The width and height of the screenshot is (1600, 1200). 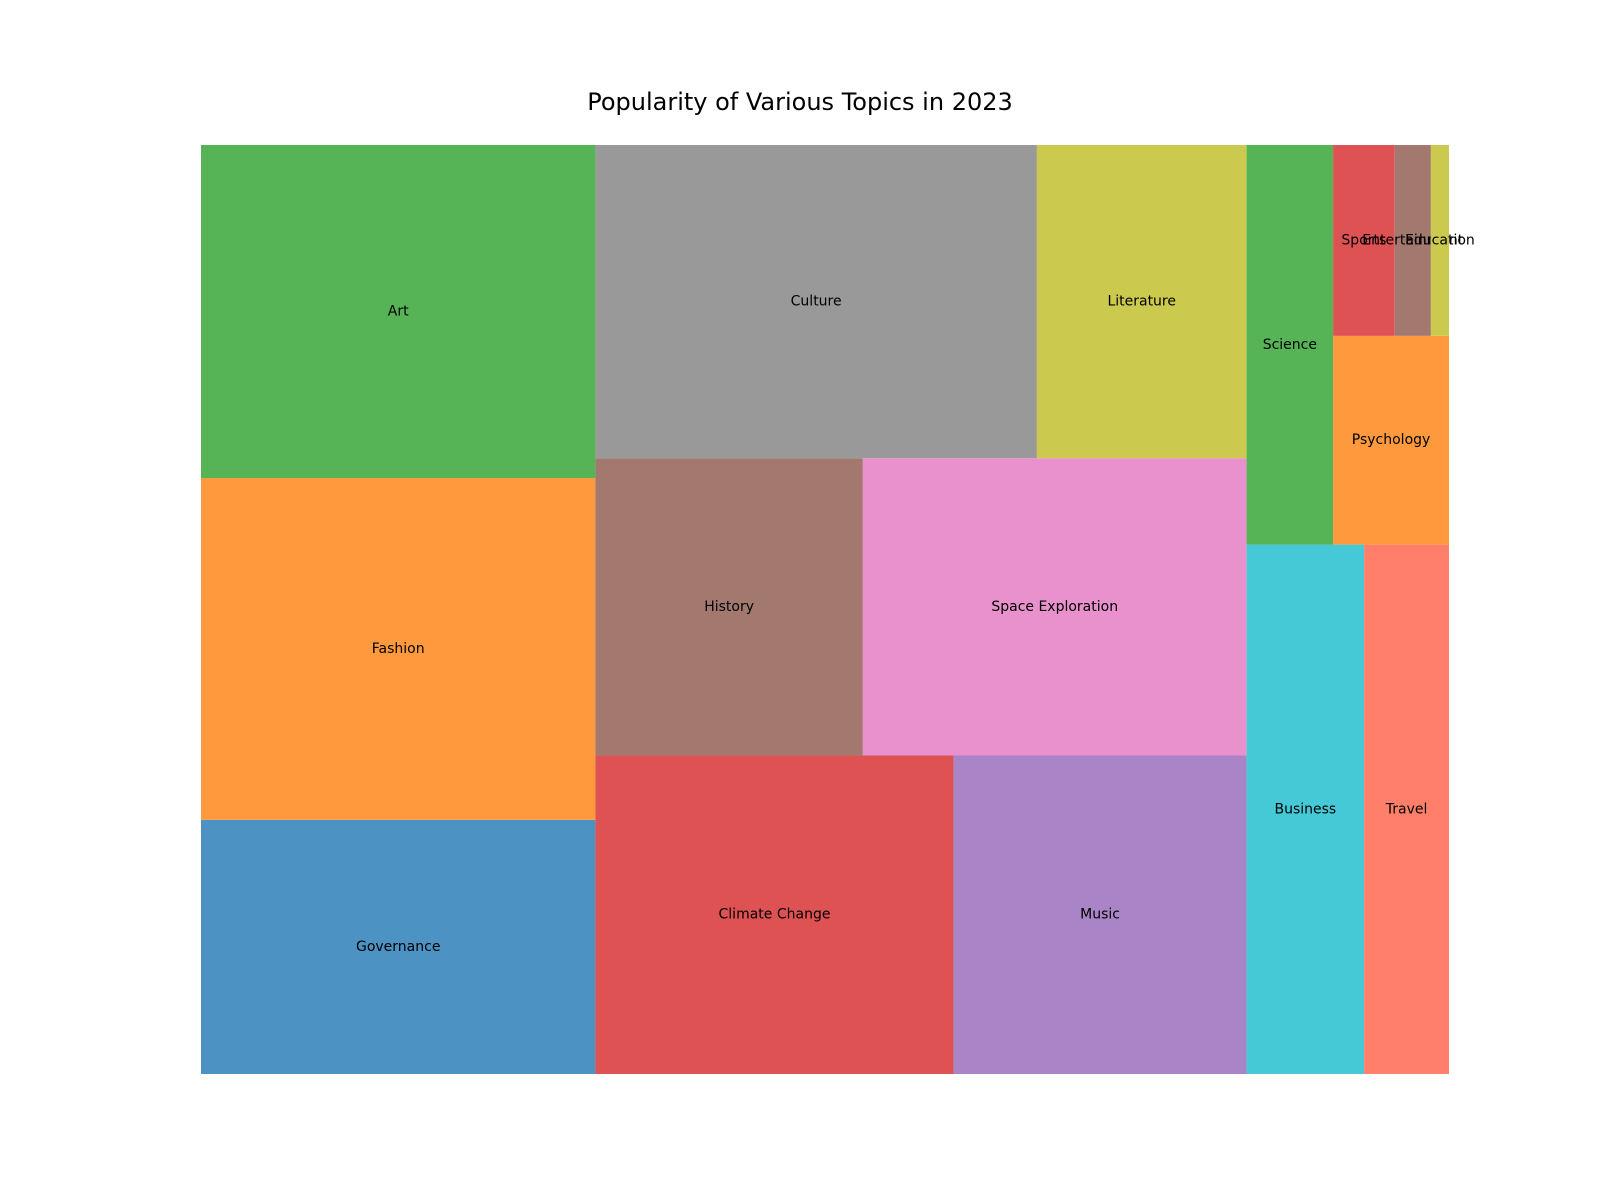 I want to click on tile-label-culture: Culture, so click(x=816, y=302).